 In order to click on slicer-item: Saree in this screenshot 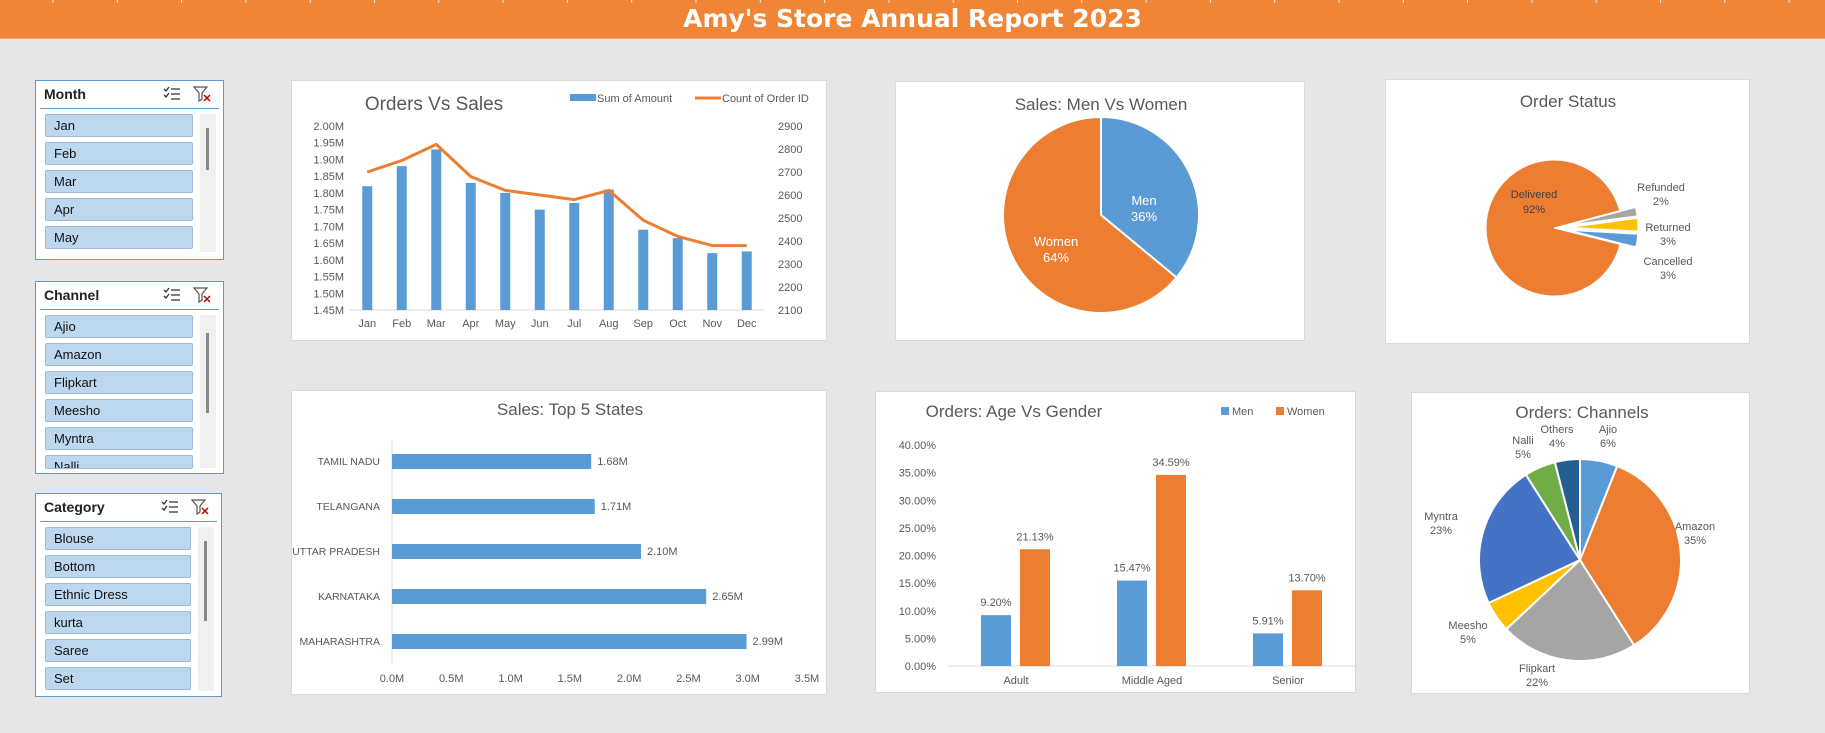, I will do `click(118, 650)`.